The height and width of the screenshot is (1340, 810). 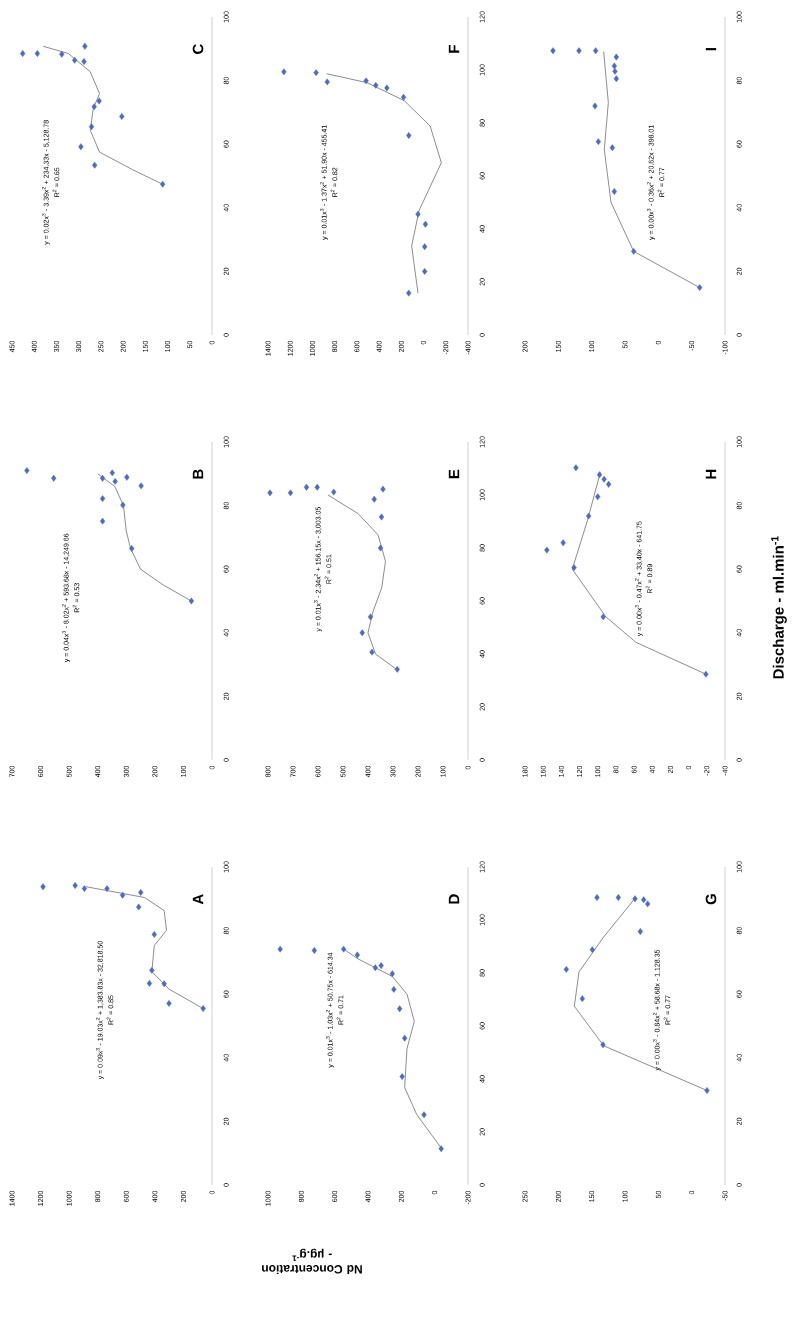 What do you see at coordinates (711, 49) in the screenshot?
I see `text: I` at bounding box center [711, 49].